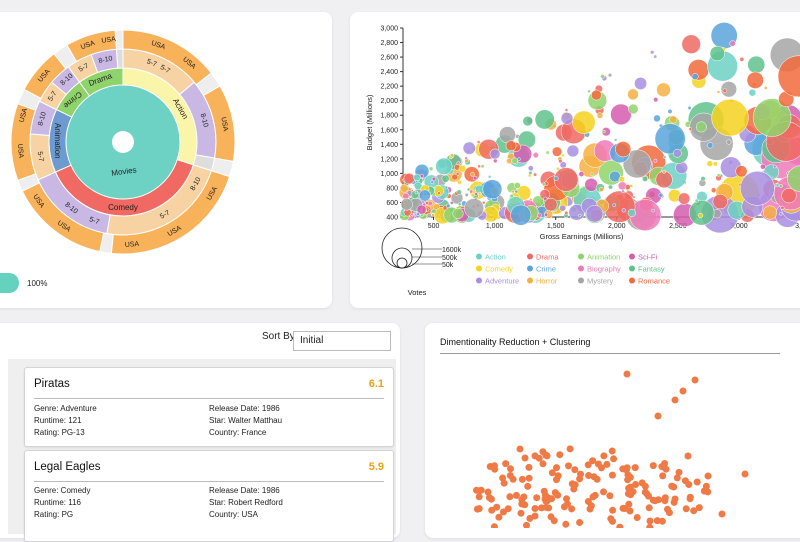  Describe the element at coordinates (547, 281) in the screenshot. I see `legend-label: Horror` at that location.